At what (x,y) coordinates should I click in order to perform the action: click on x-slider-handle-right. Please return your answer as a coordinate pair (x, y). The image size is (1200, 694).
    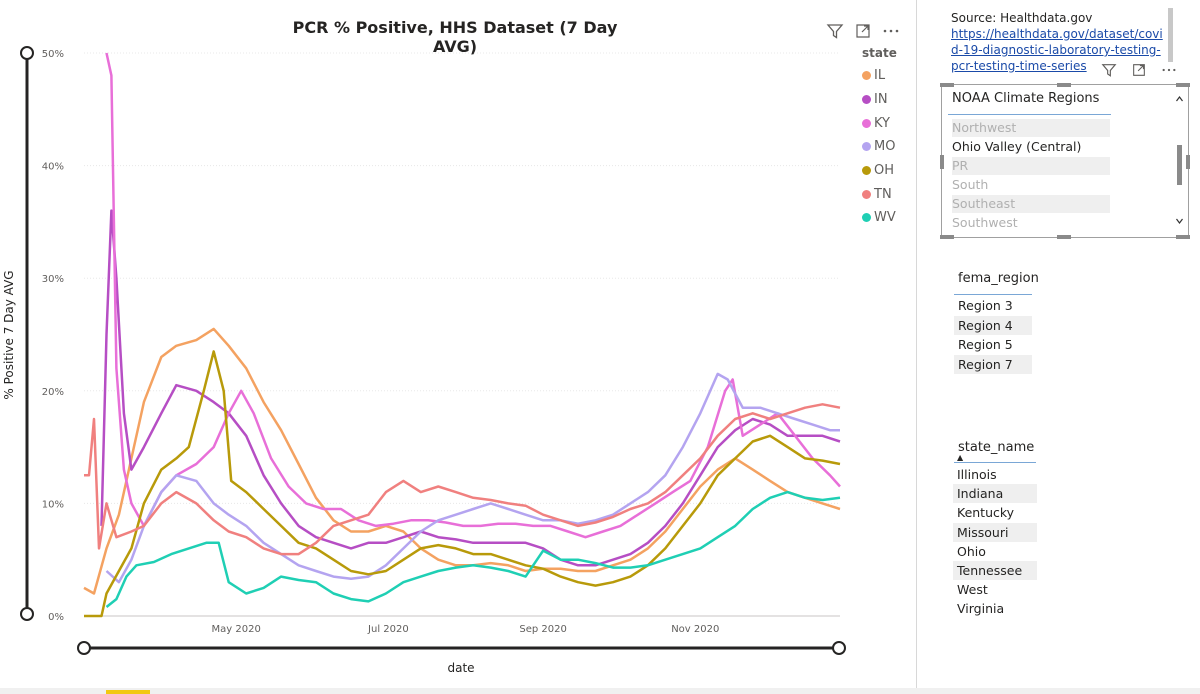
    Looking at the image, I should click on (839, 648).